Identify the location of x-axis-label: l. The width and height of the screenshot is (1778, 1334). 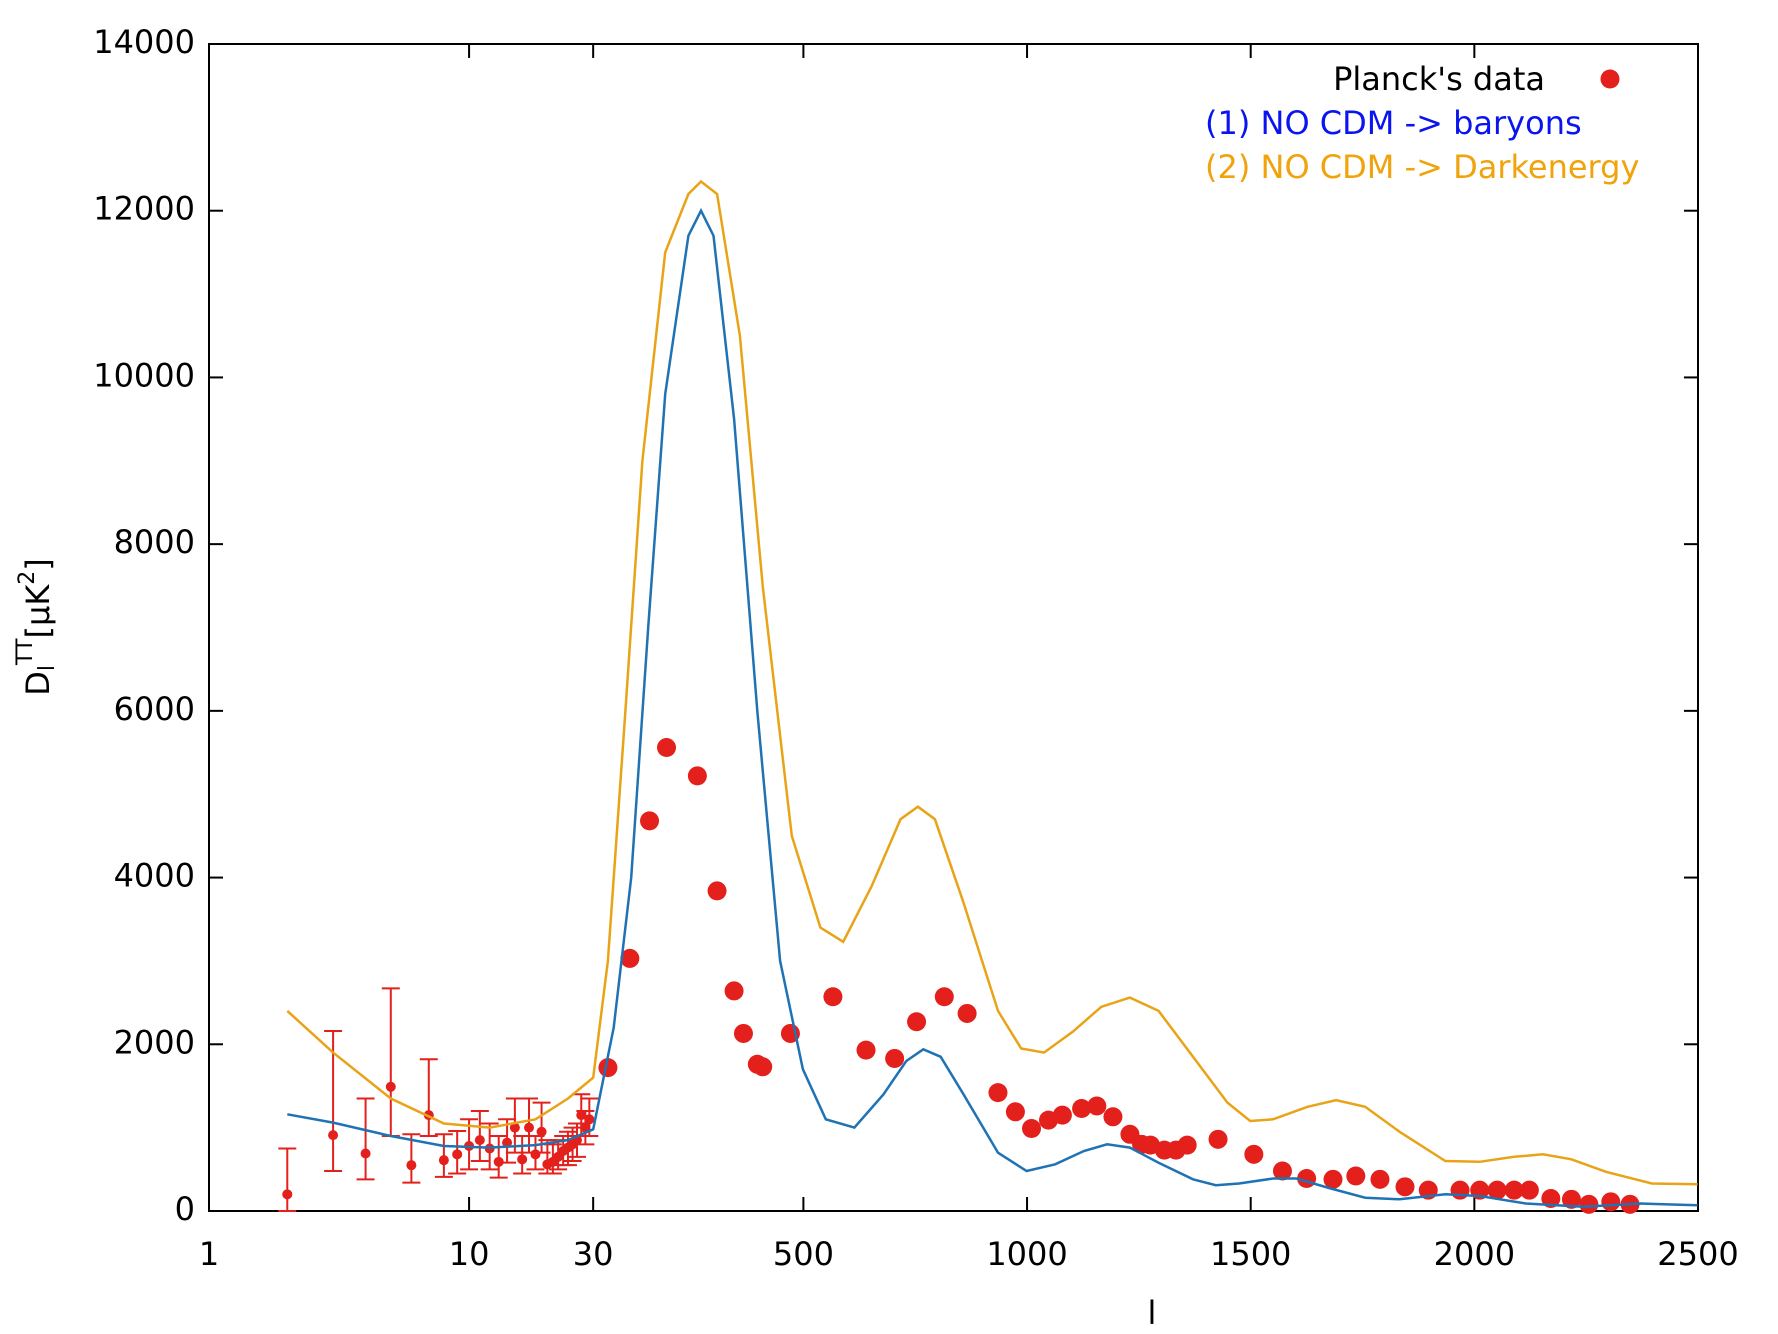
(1152, 1313).